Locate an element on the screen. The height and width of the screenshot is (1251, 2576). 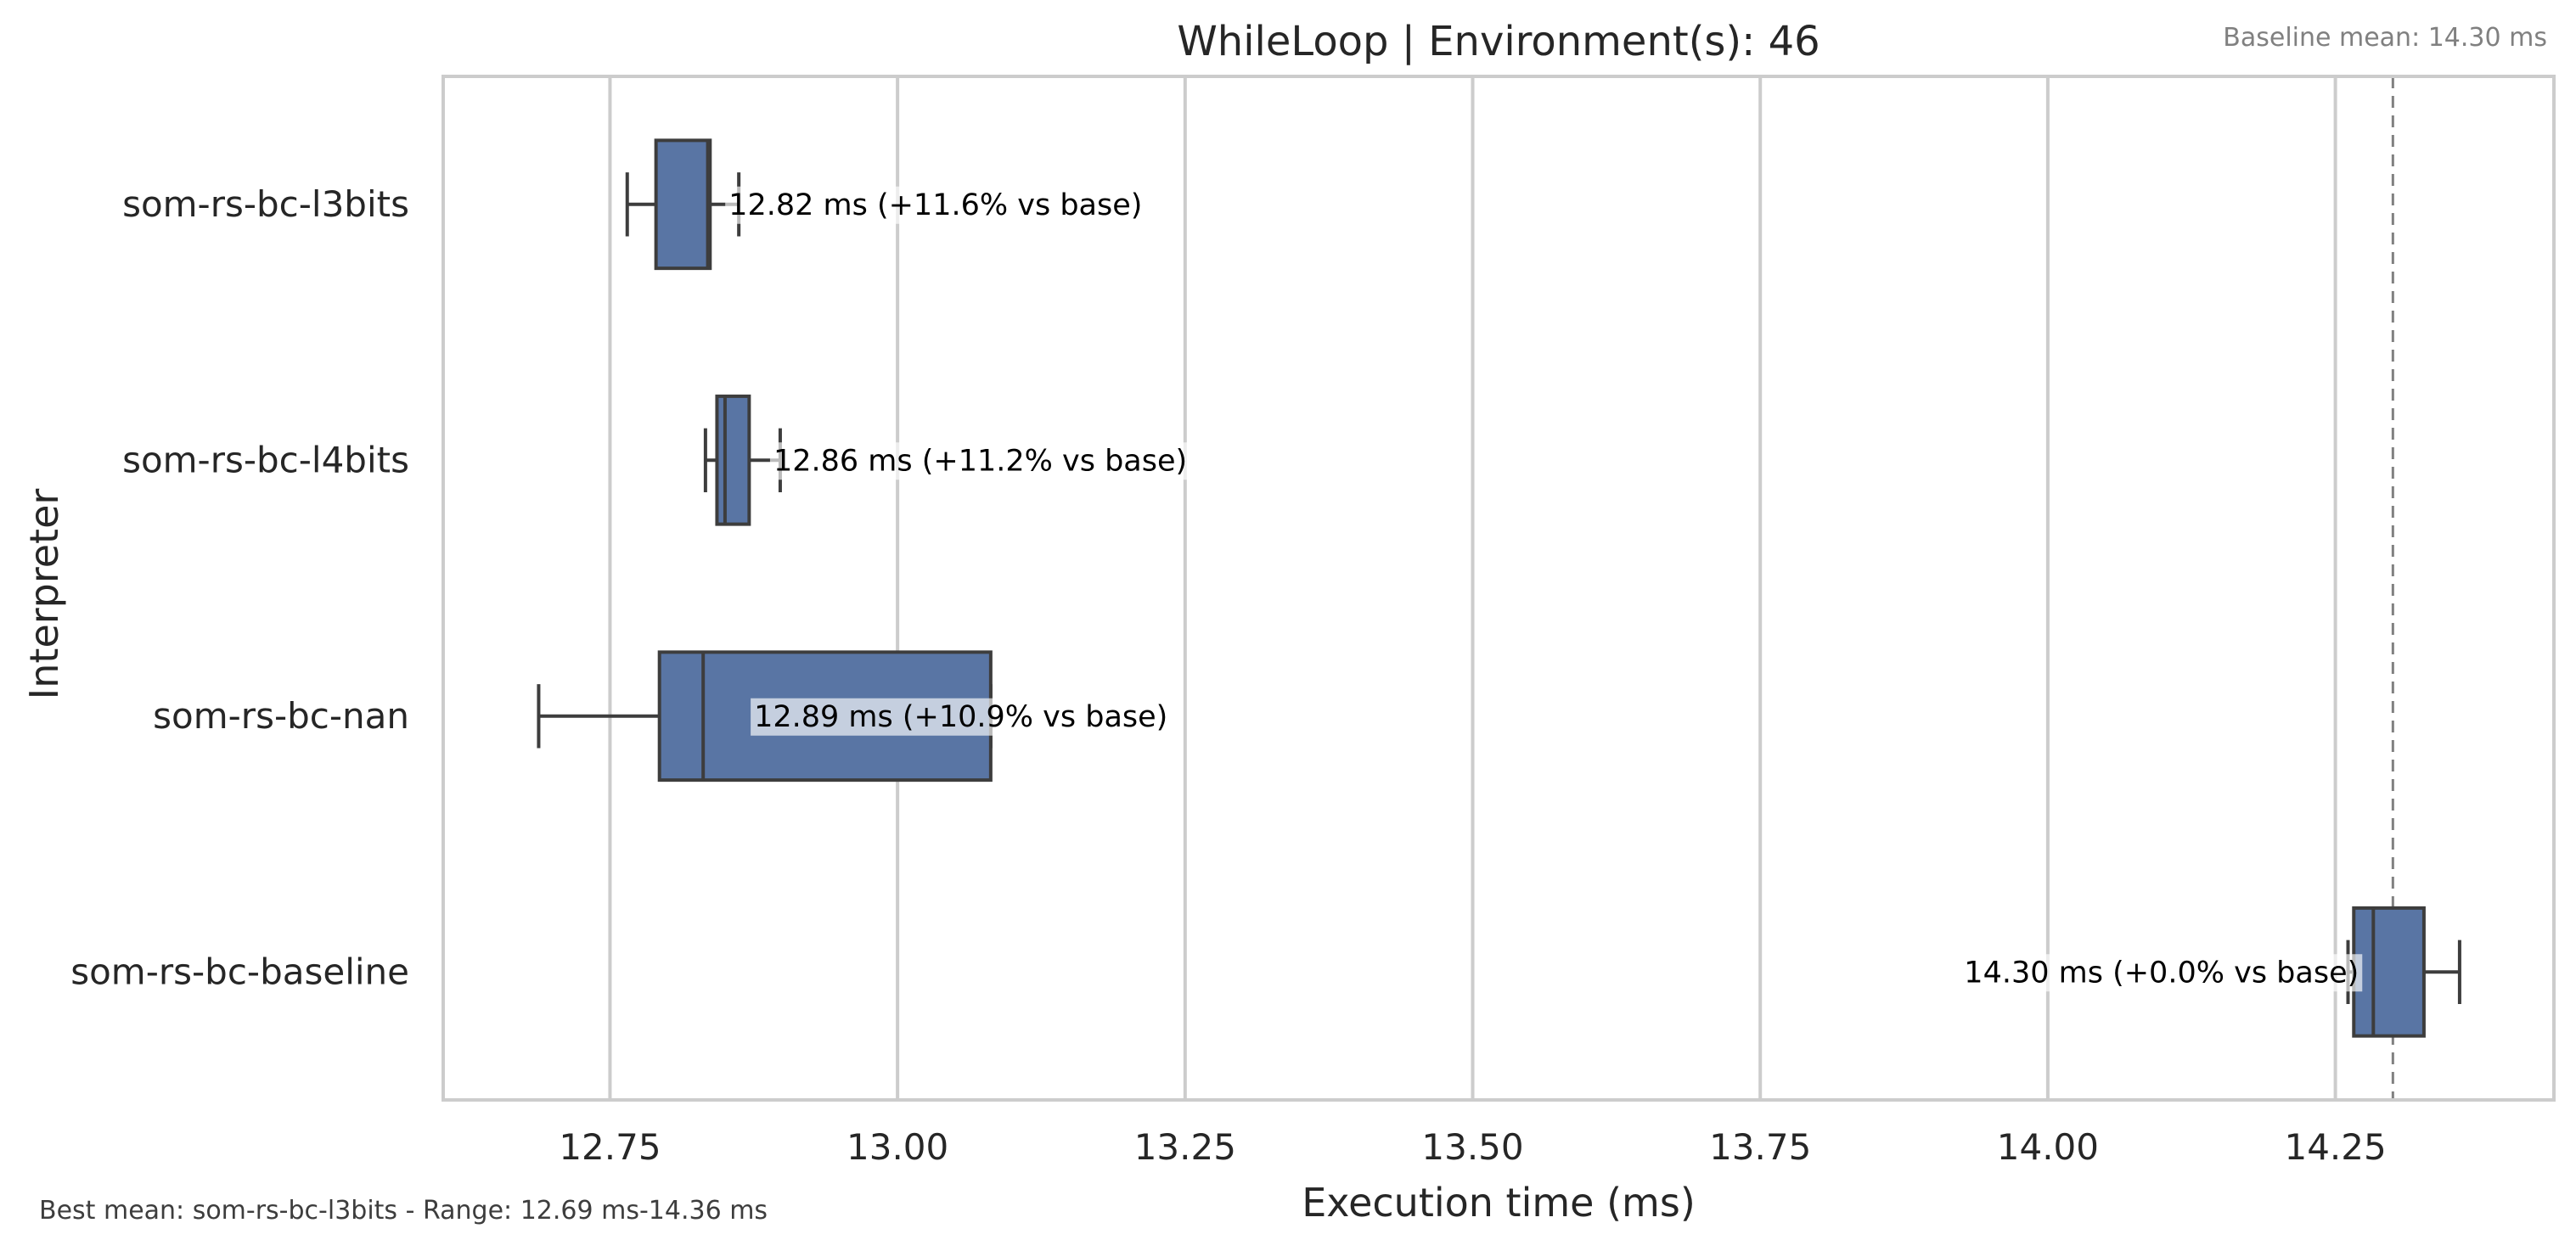
annotation-3: 14.30 ms (+0.0% vs base) is located at coordinates (2161, 973).